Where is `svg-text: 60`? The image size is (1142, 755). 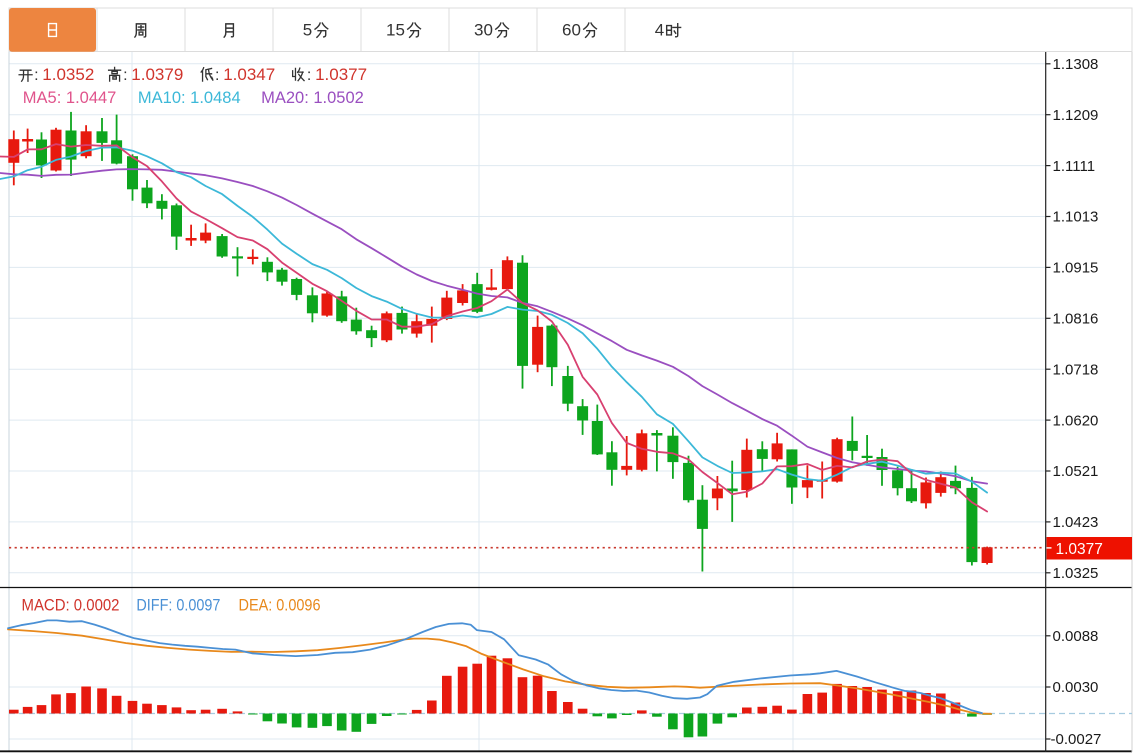
svg-text: 60 is located at coordinates (571, 30).